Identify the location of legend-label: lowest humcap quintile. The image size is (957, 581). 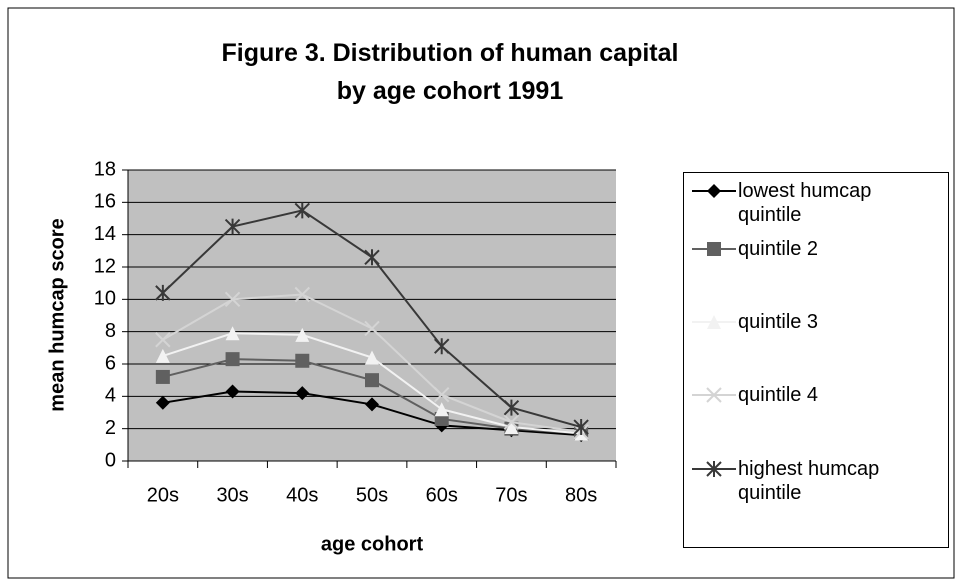
(805, 203).